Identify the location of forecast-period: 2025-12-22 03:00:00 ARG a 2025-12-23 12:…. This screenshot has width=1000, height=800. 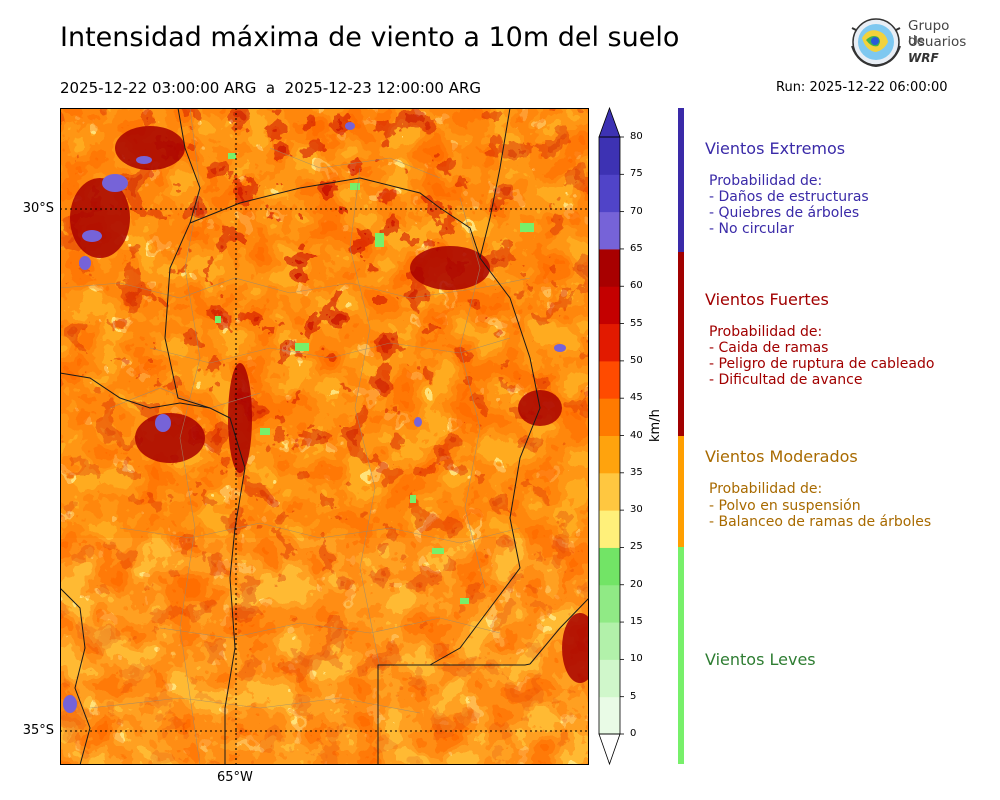
(271, 88).